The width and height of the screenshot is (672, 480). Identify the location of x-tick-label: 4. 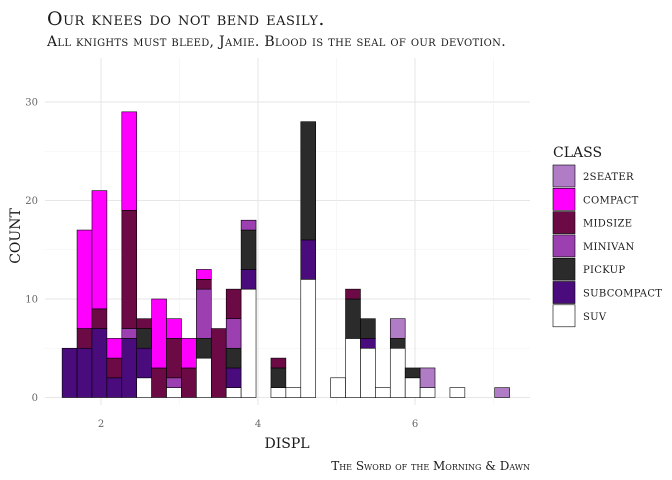
(258, 424).